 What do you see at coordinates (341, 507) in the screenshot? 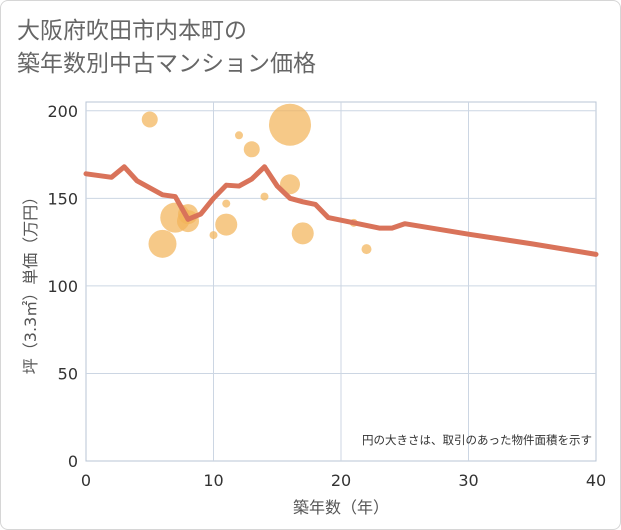
I see `x-axis-label: 築年数（年）` at bounding box center [341, 507].